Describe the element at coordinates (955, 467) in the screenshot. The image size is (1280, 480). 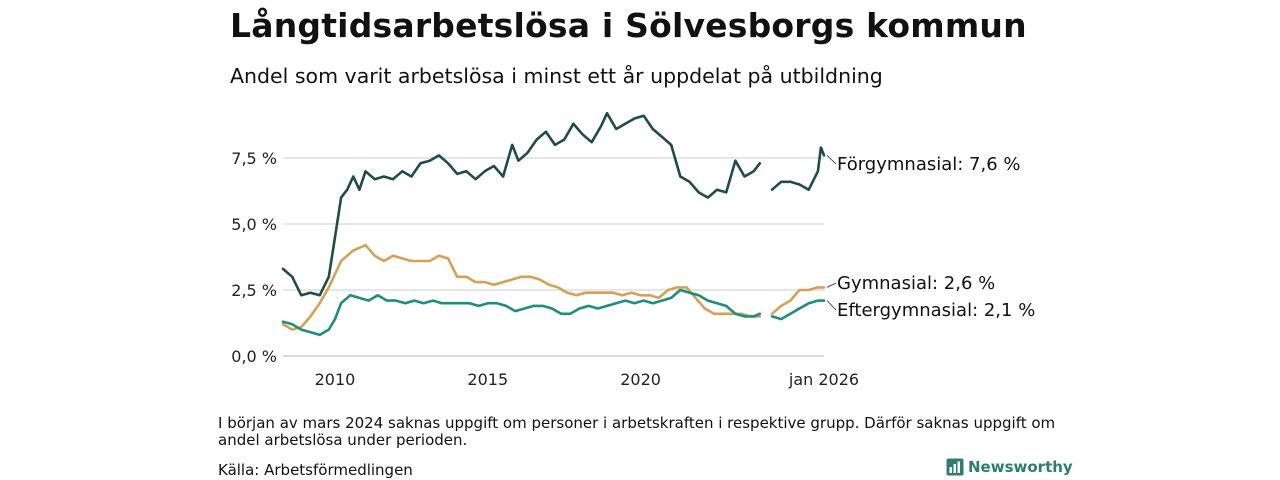
I see `newsworthy-logo-icon` at that location.